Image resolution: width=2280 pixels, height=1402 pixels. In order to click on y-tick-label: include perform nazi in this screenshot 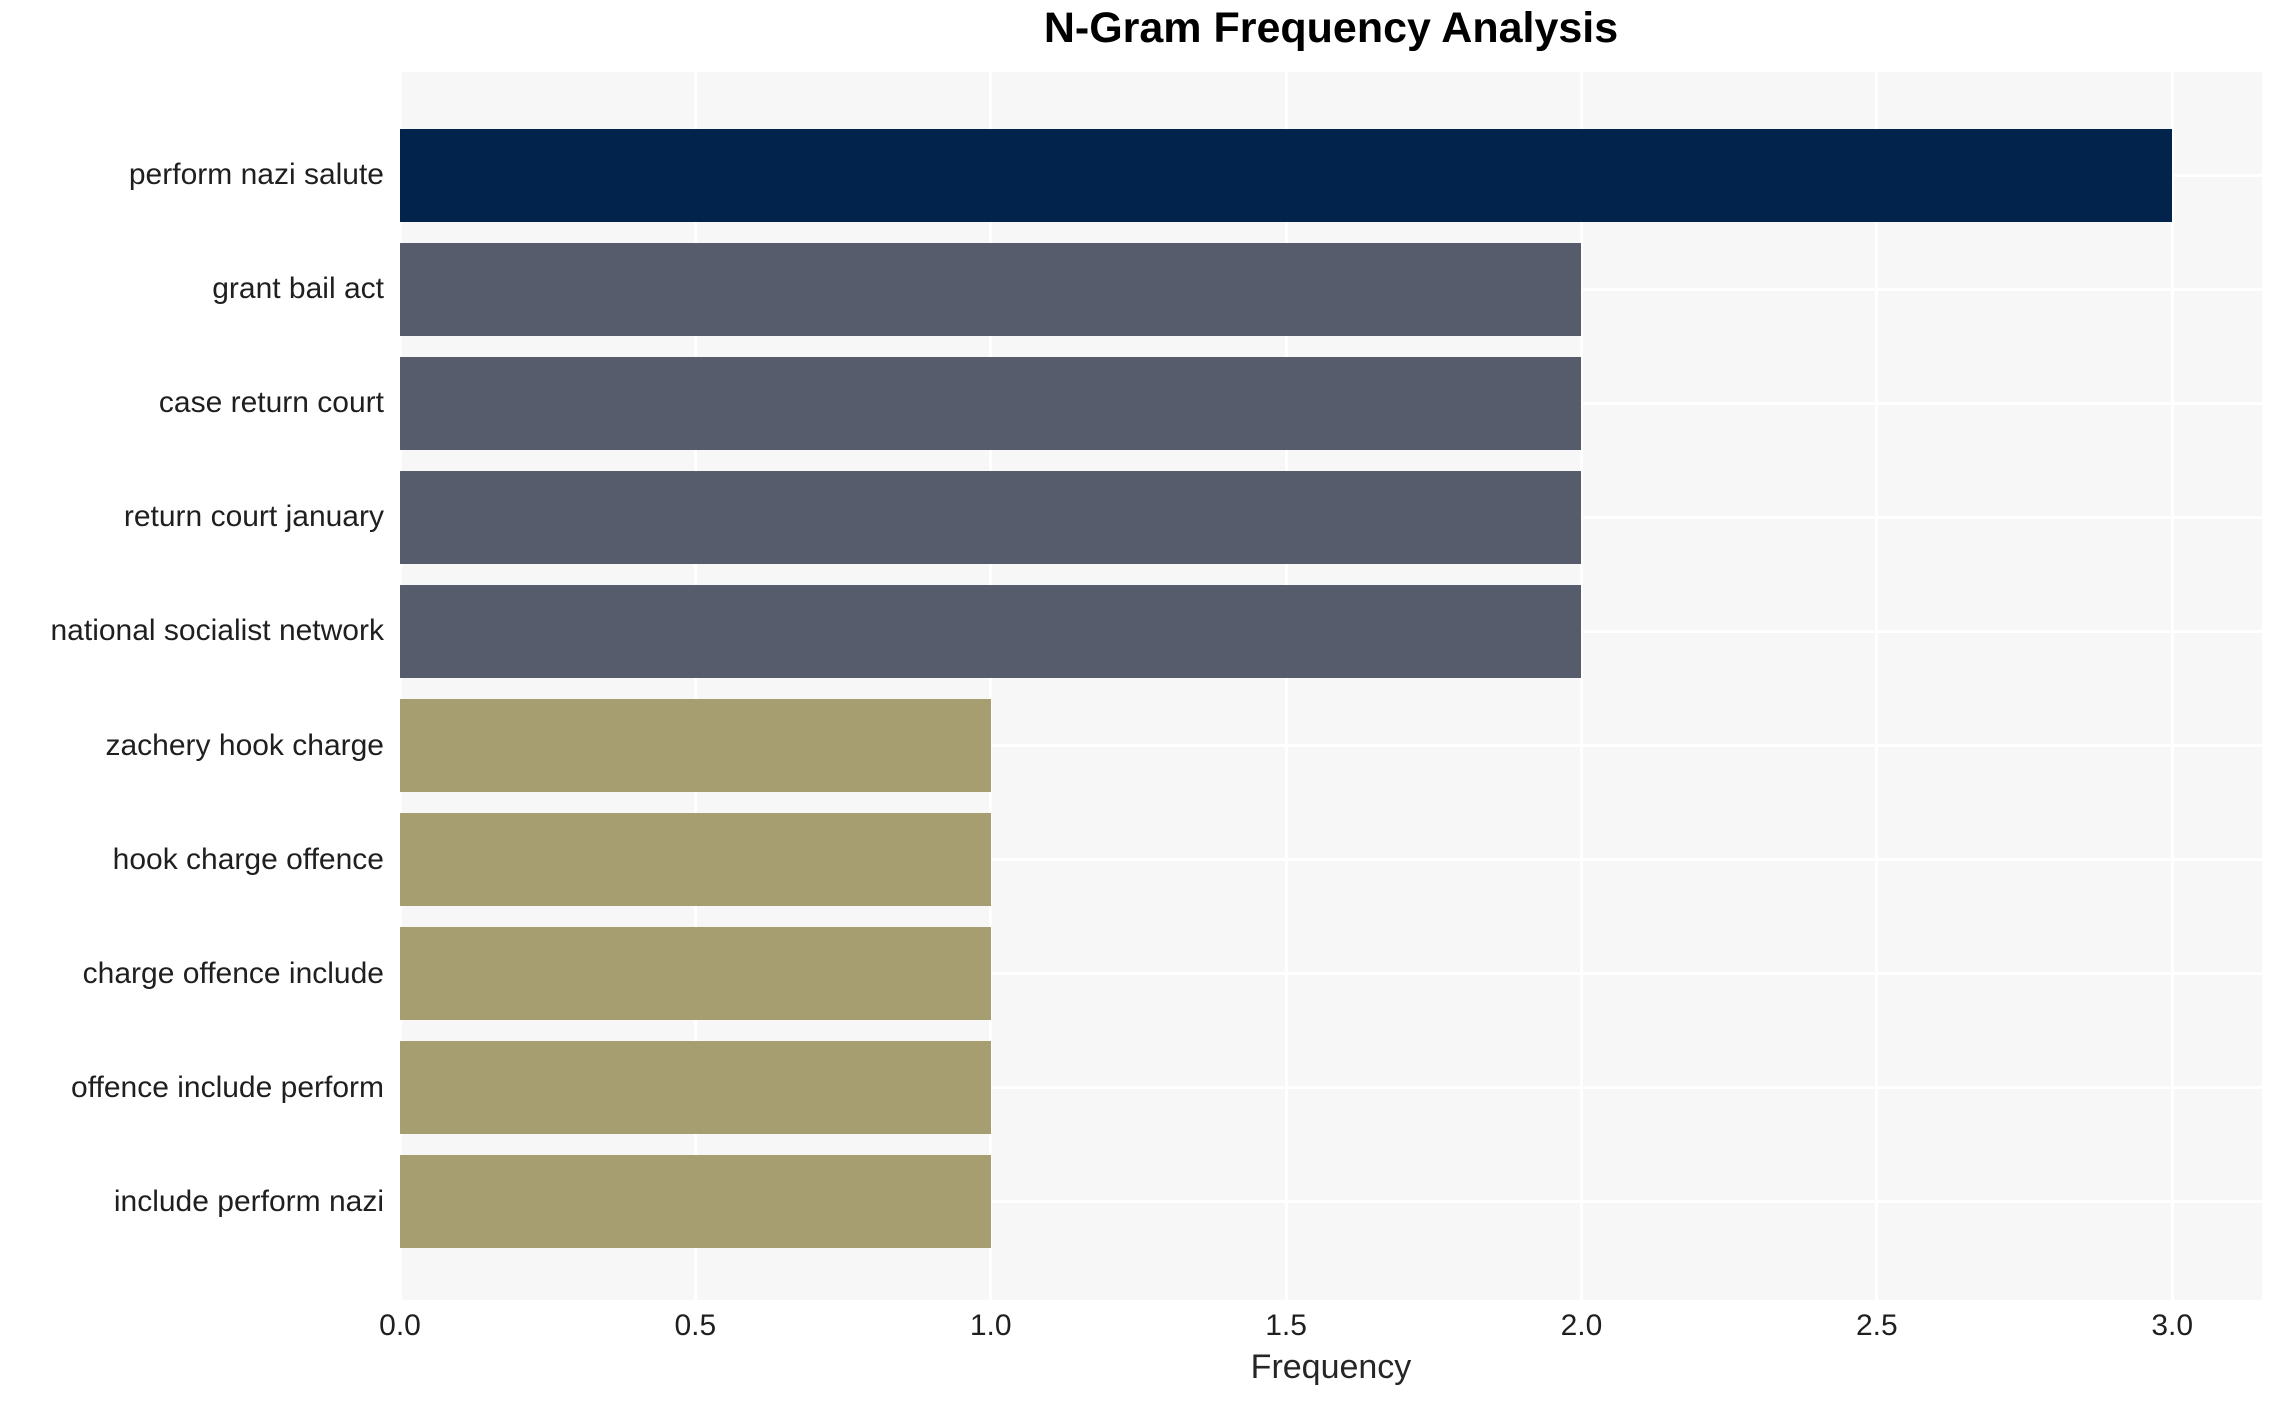, I will do `click(248, 1201)`.